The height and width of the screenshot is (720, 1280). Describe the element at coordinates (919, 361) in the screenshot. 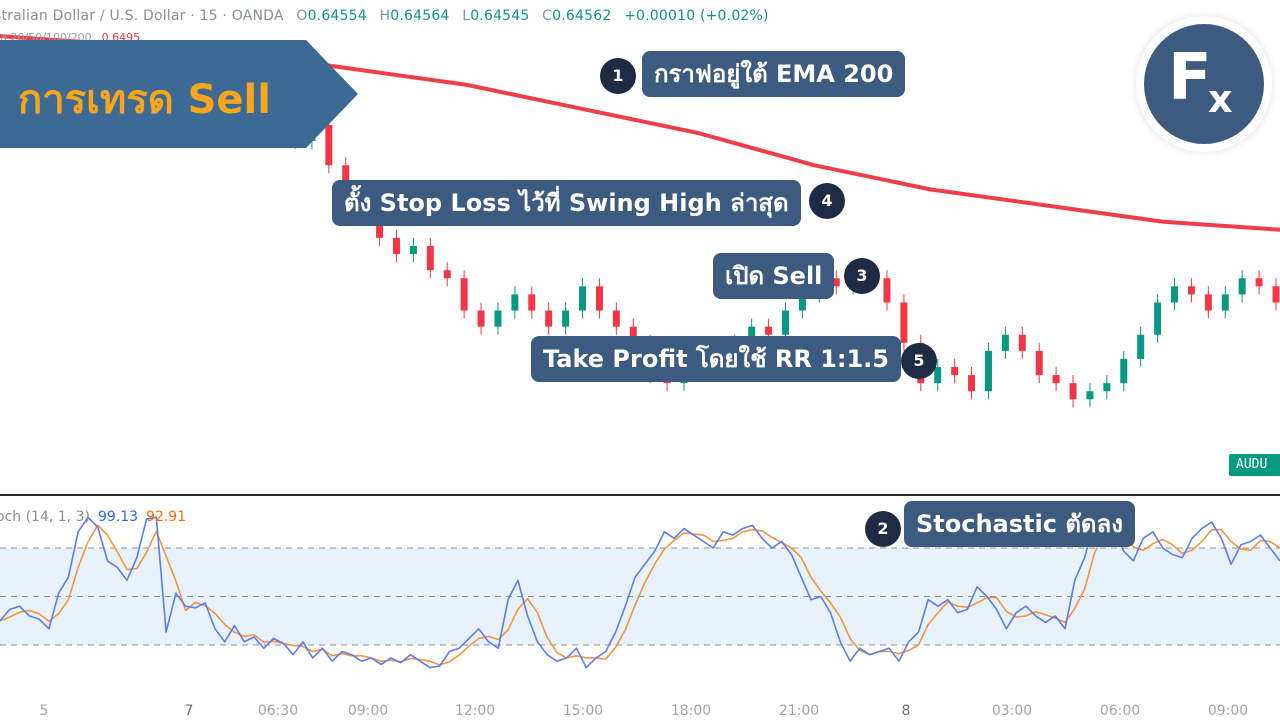

I see `callout-5-badge: 5` at that location.